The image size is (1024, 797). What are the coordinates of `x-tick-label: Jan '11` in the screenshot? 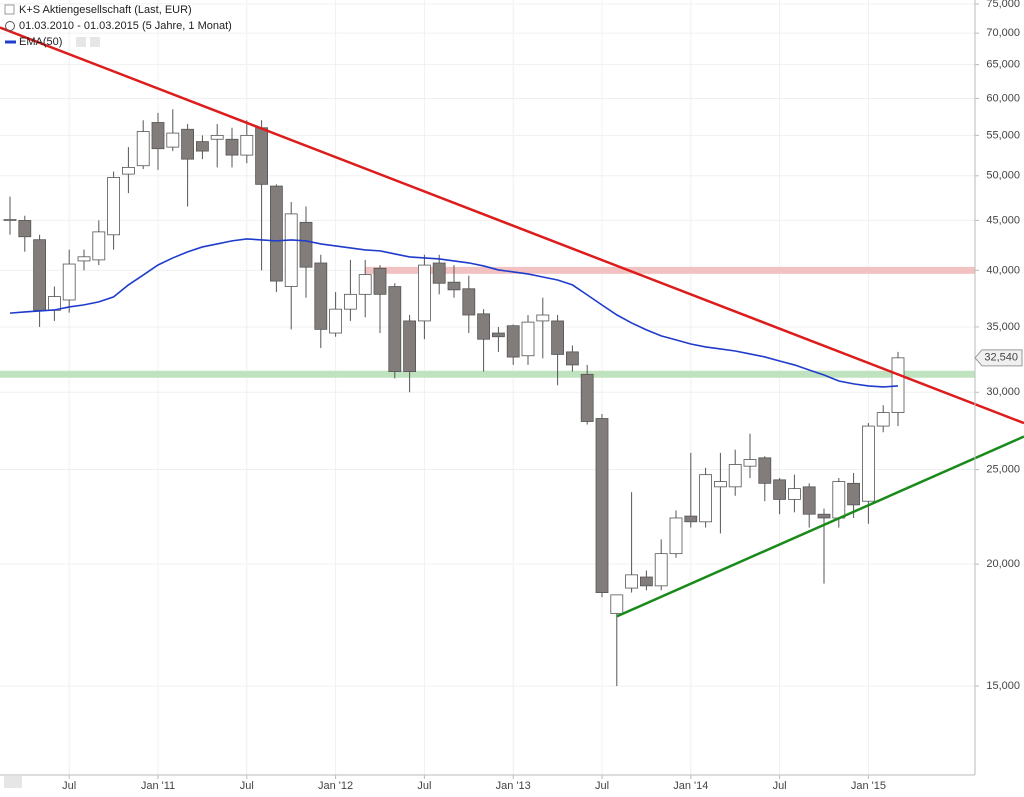 It's located at (158, 786).